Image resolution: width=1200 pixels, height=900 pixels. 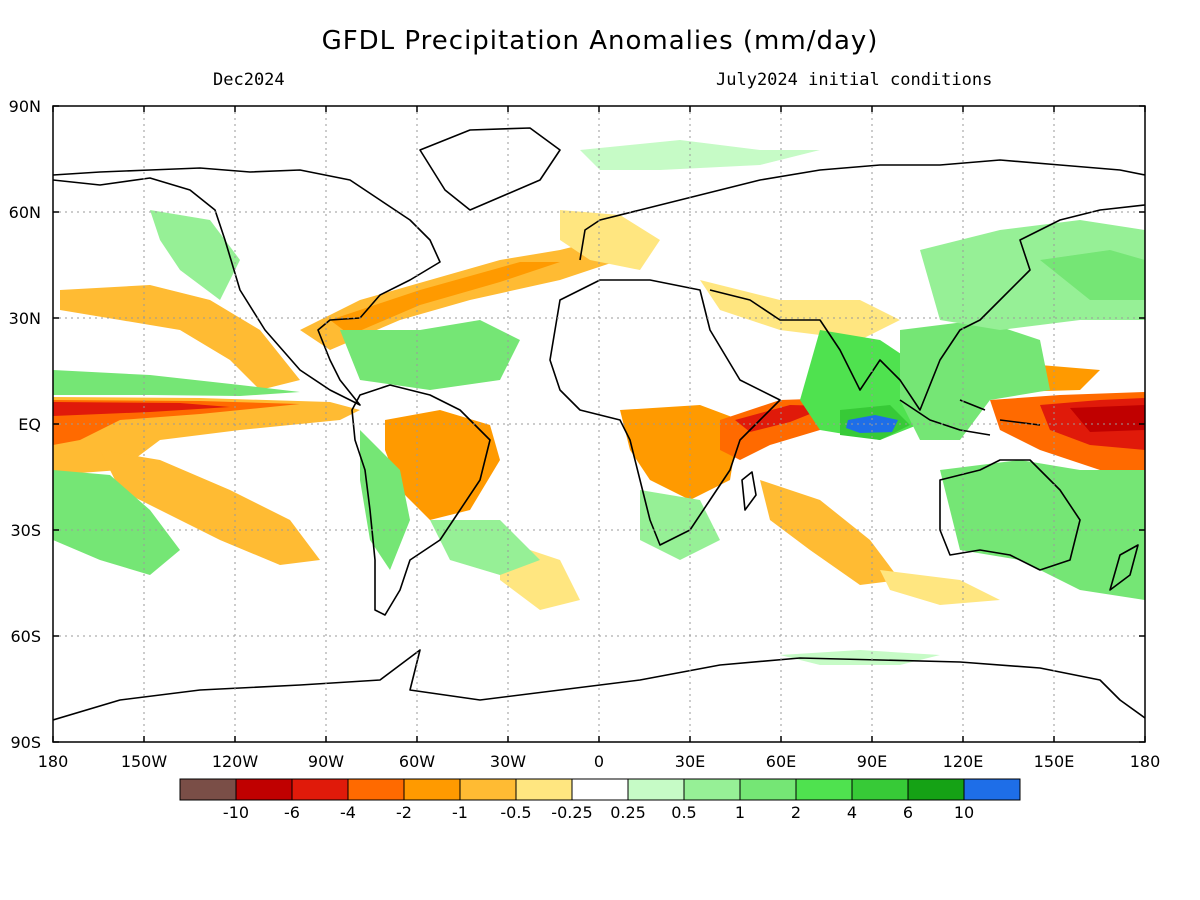 What do you see at coordinates (830, 532) in the screenshot?
I see `anomaly-south-indian-dry` at bounding box center [830, 532].